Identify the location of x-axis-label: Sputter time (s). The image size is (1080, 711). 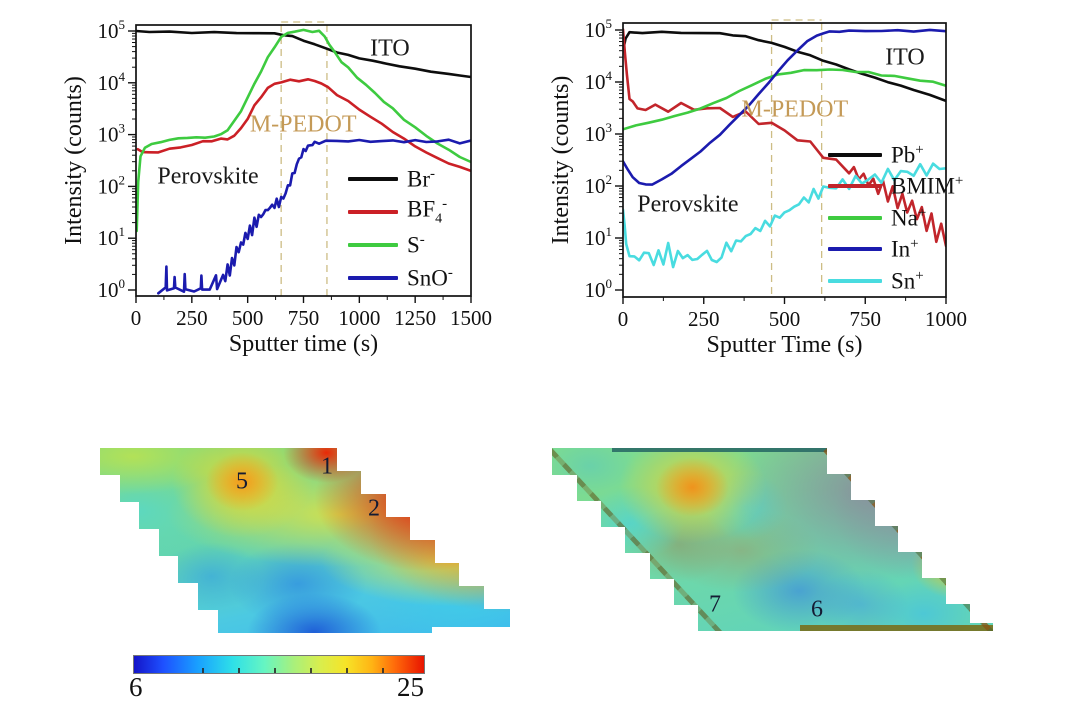
(303, 344).